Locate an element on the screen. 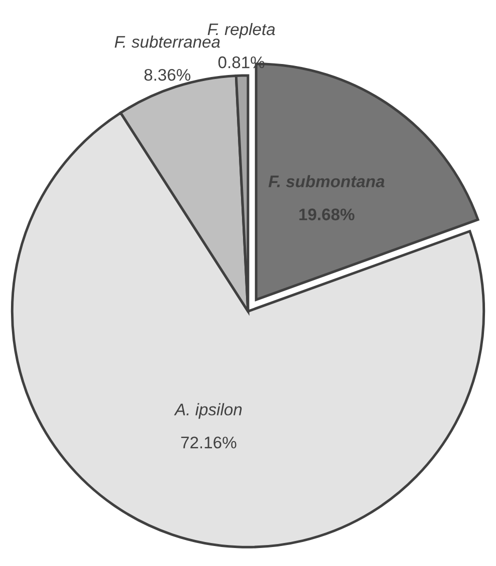 The height and width of the screenshot is (566, 496). data-label: 72.16% is located at coordinates (208, 442).